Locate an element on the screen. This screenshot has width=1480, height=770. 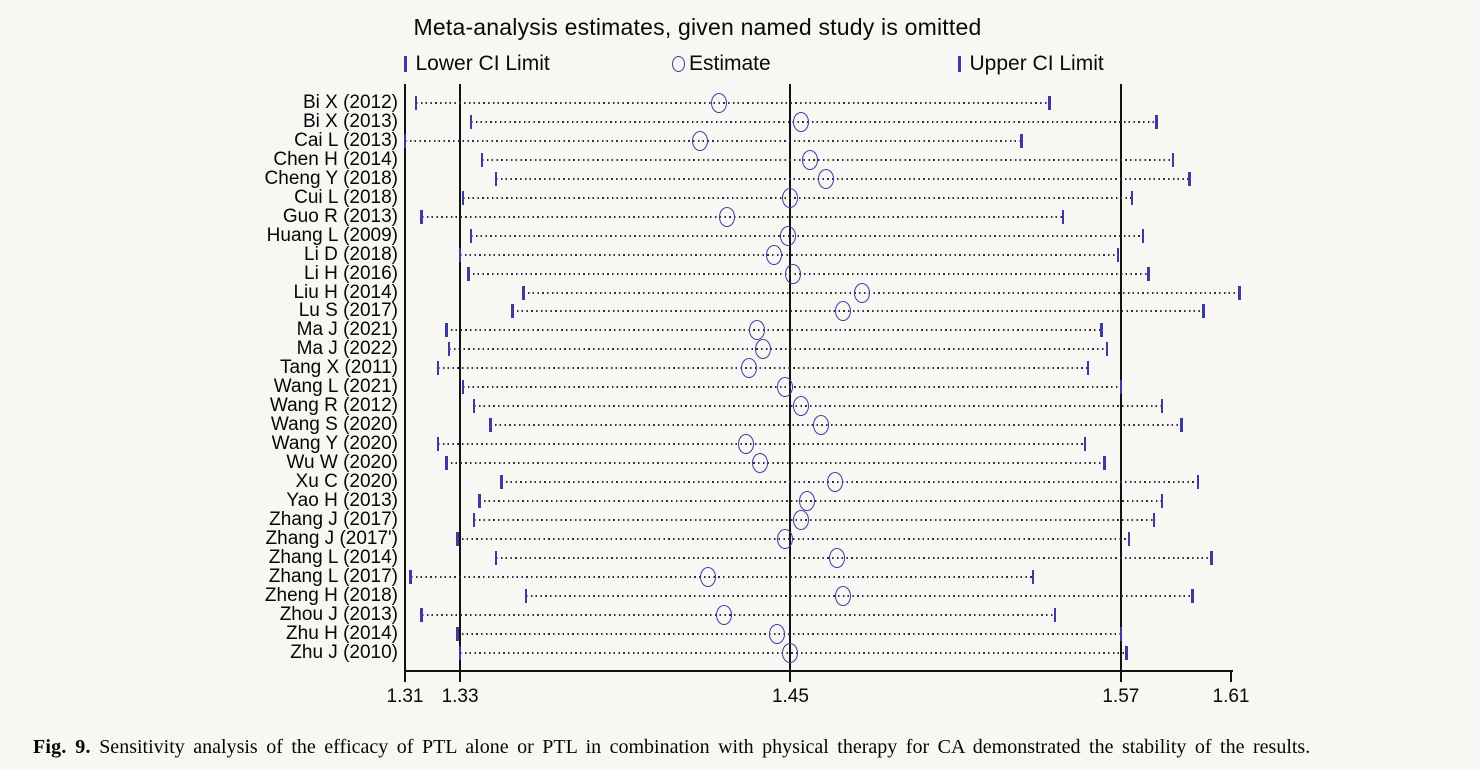
legend-upper-label: Upper CI Limit is located at coordinates (1036, 63).